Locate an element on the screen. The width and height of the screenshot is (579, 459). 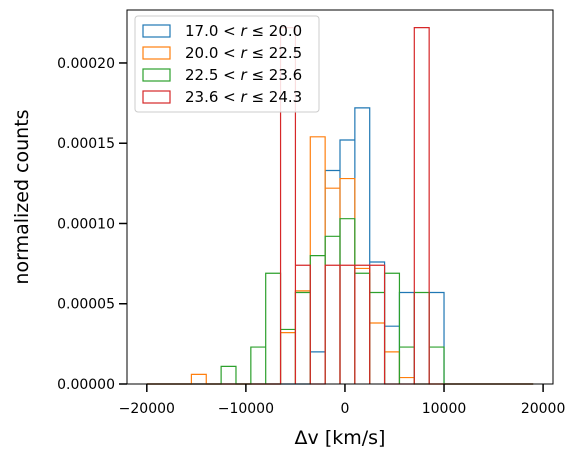
x-axis-ticks: −20000 −10000 0 10000 20000 is located at coordinates (342, 400).